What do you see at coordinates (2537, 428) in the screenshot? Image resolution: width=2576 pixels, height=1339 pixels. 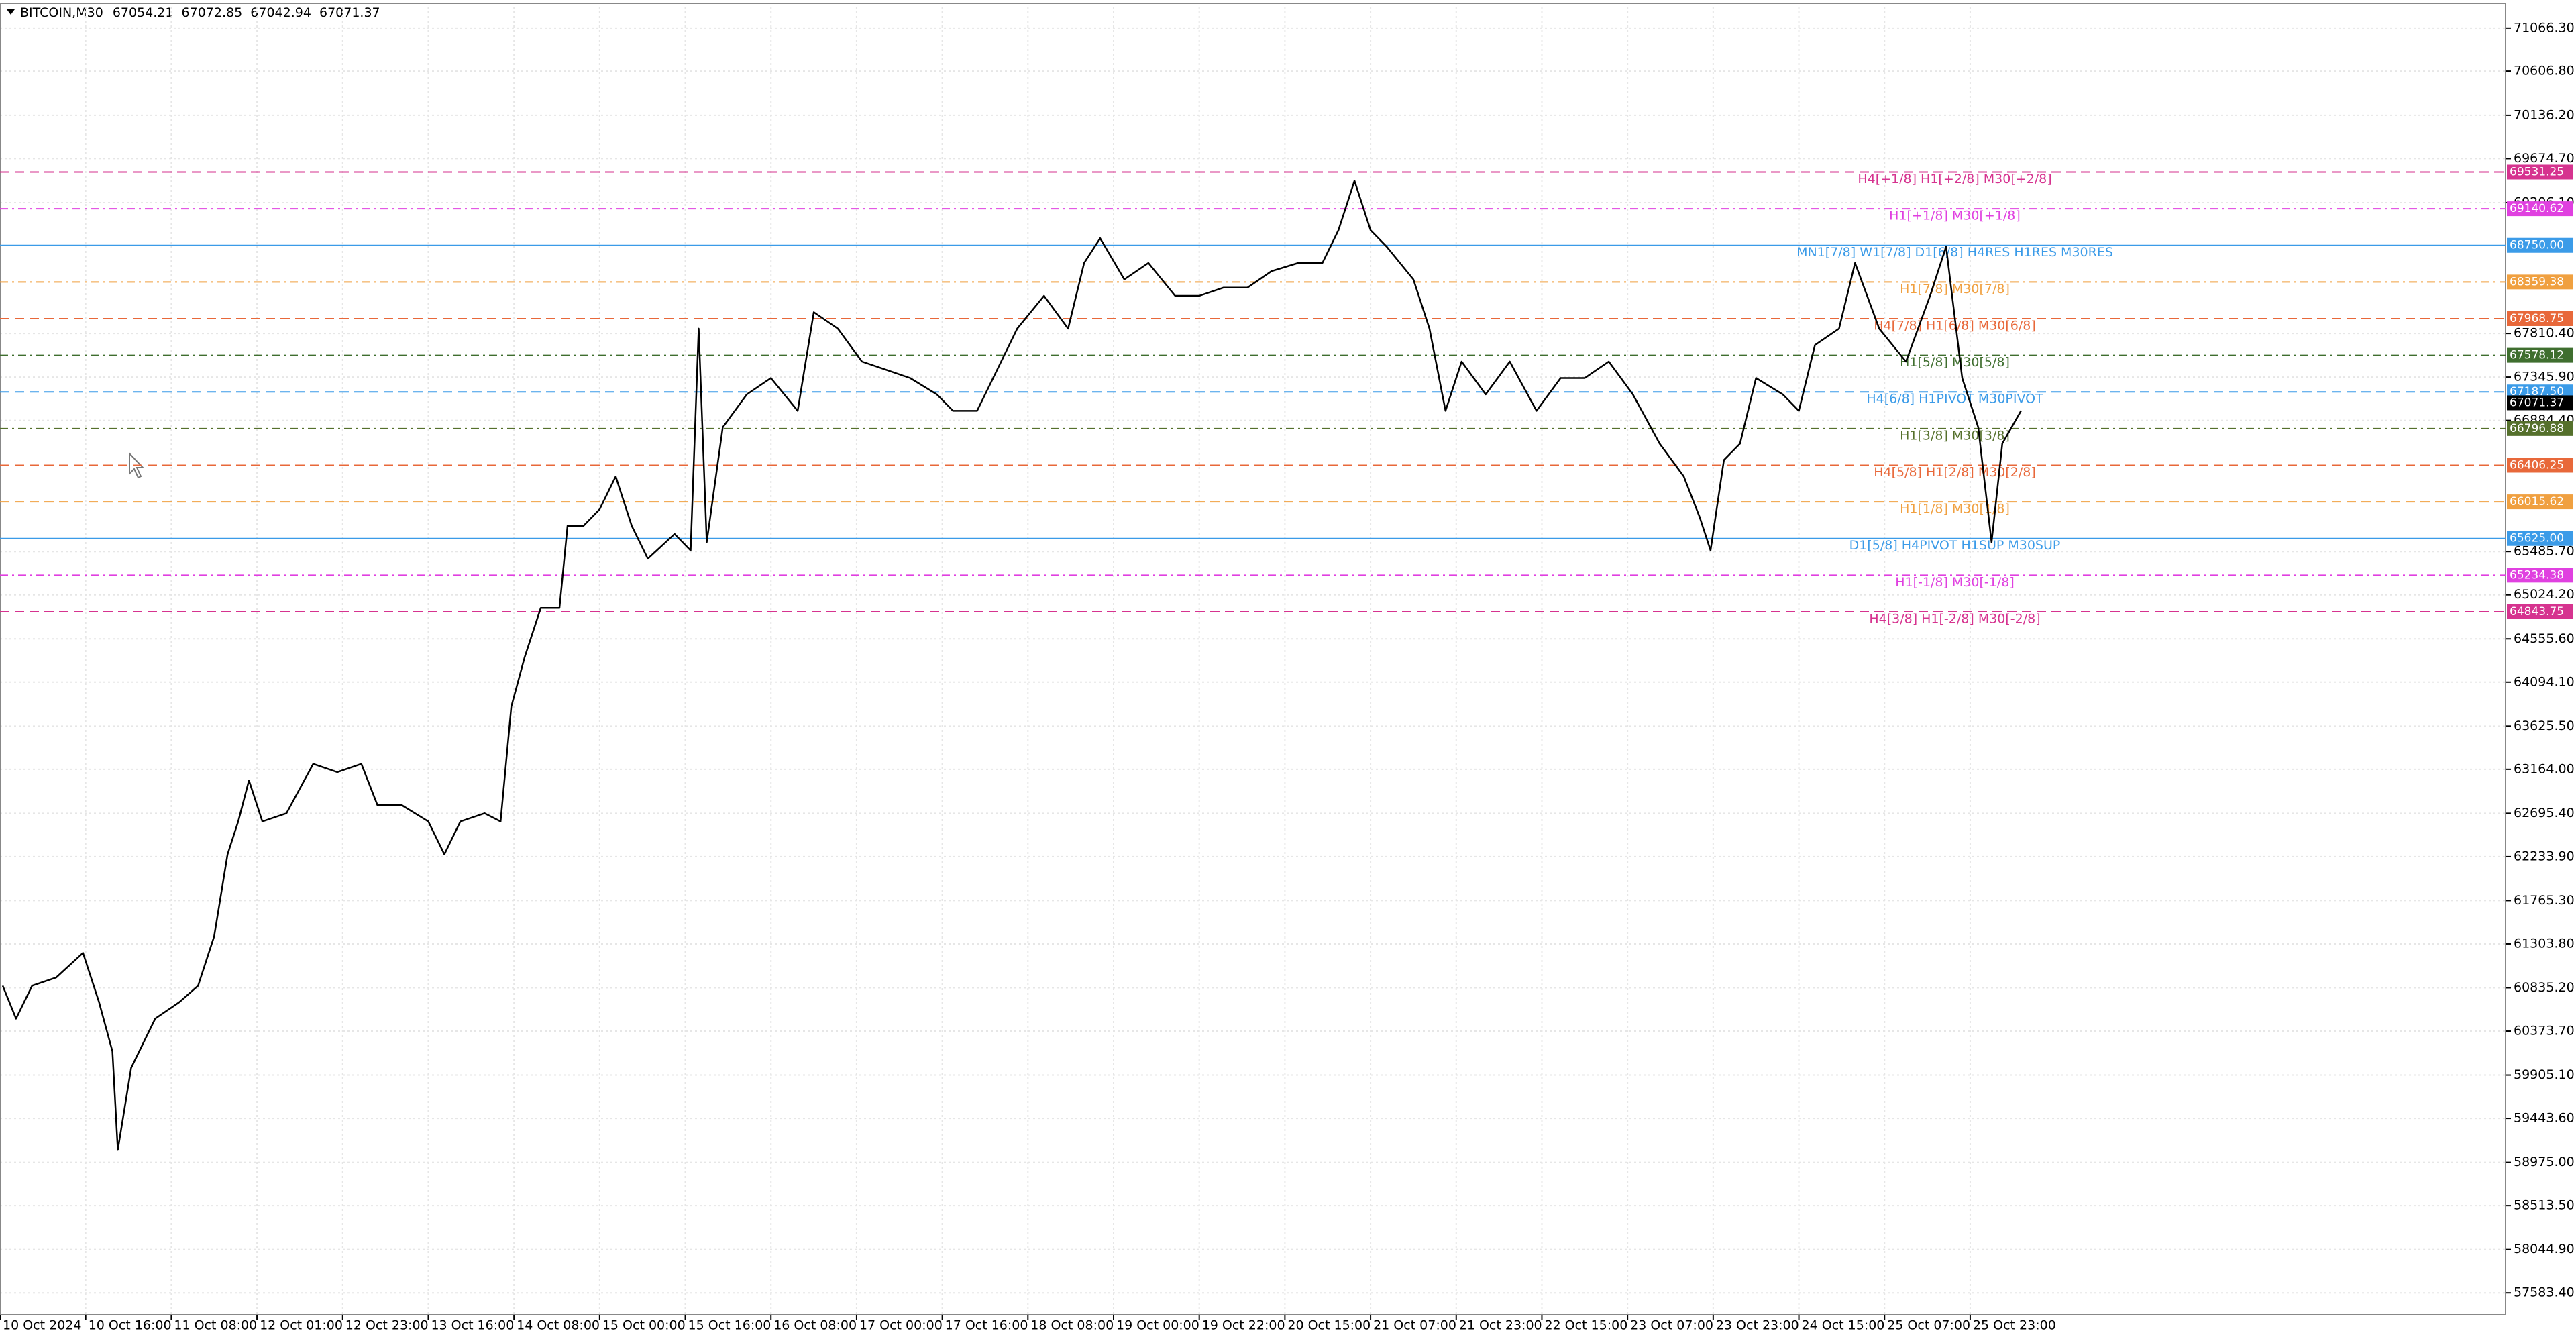 I see `level-badge-label: 66796.88` at bounding box center [2537, 428].